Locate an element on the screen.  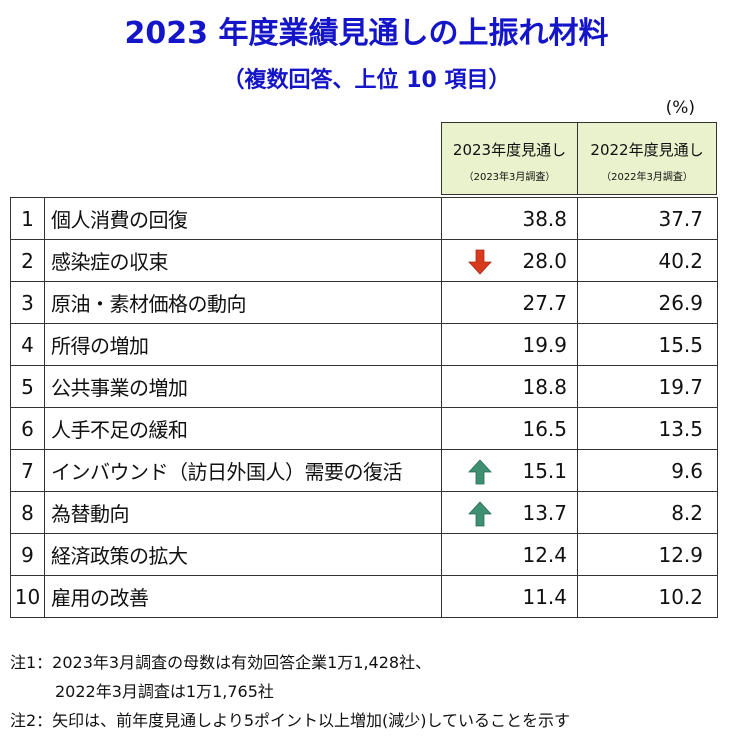
note-2: 注2：矢印は、前年度見通しより5ポイント以上増加(減少)していることを示す is located at coordinates (290, 720).